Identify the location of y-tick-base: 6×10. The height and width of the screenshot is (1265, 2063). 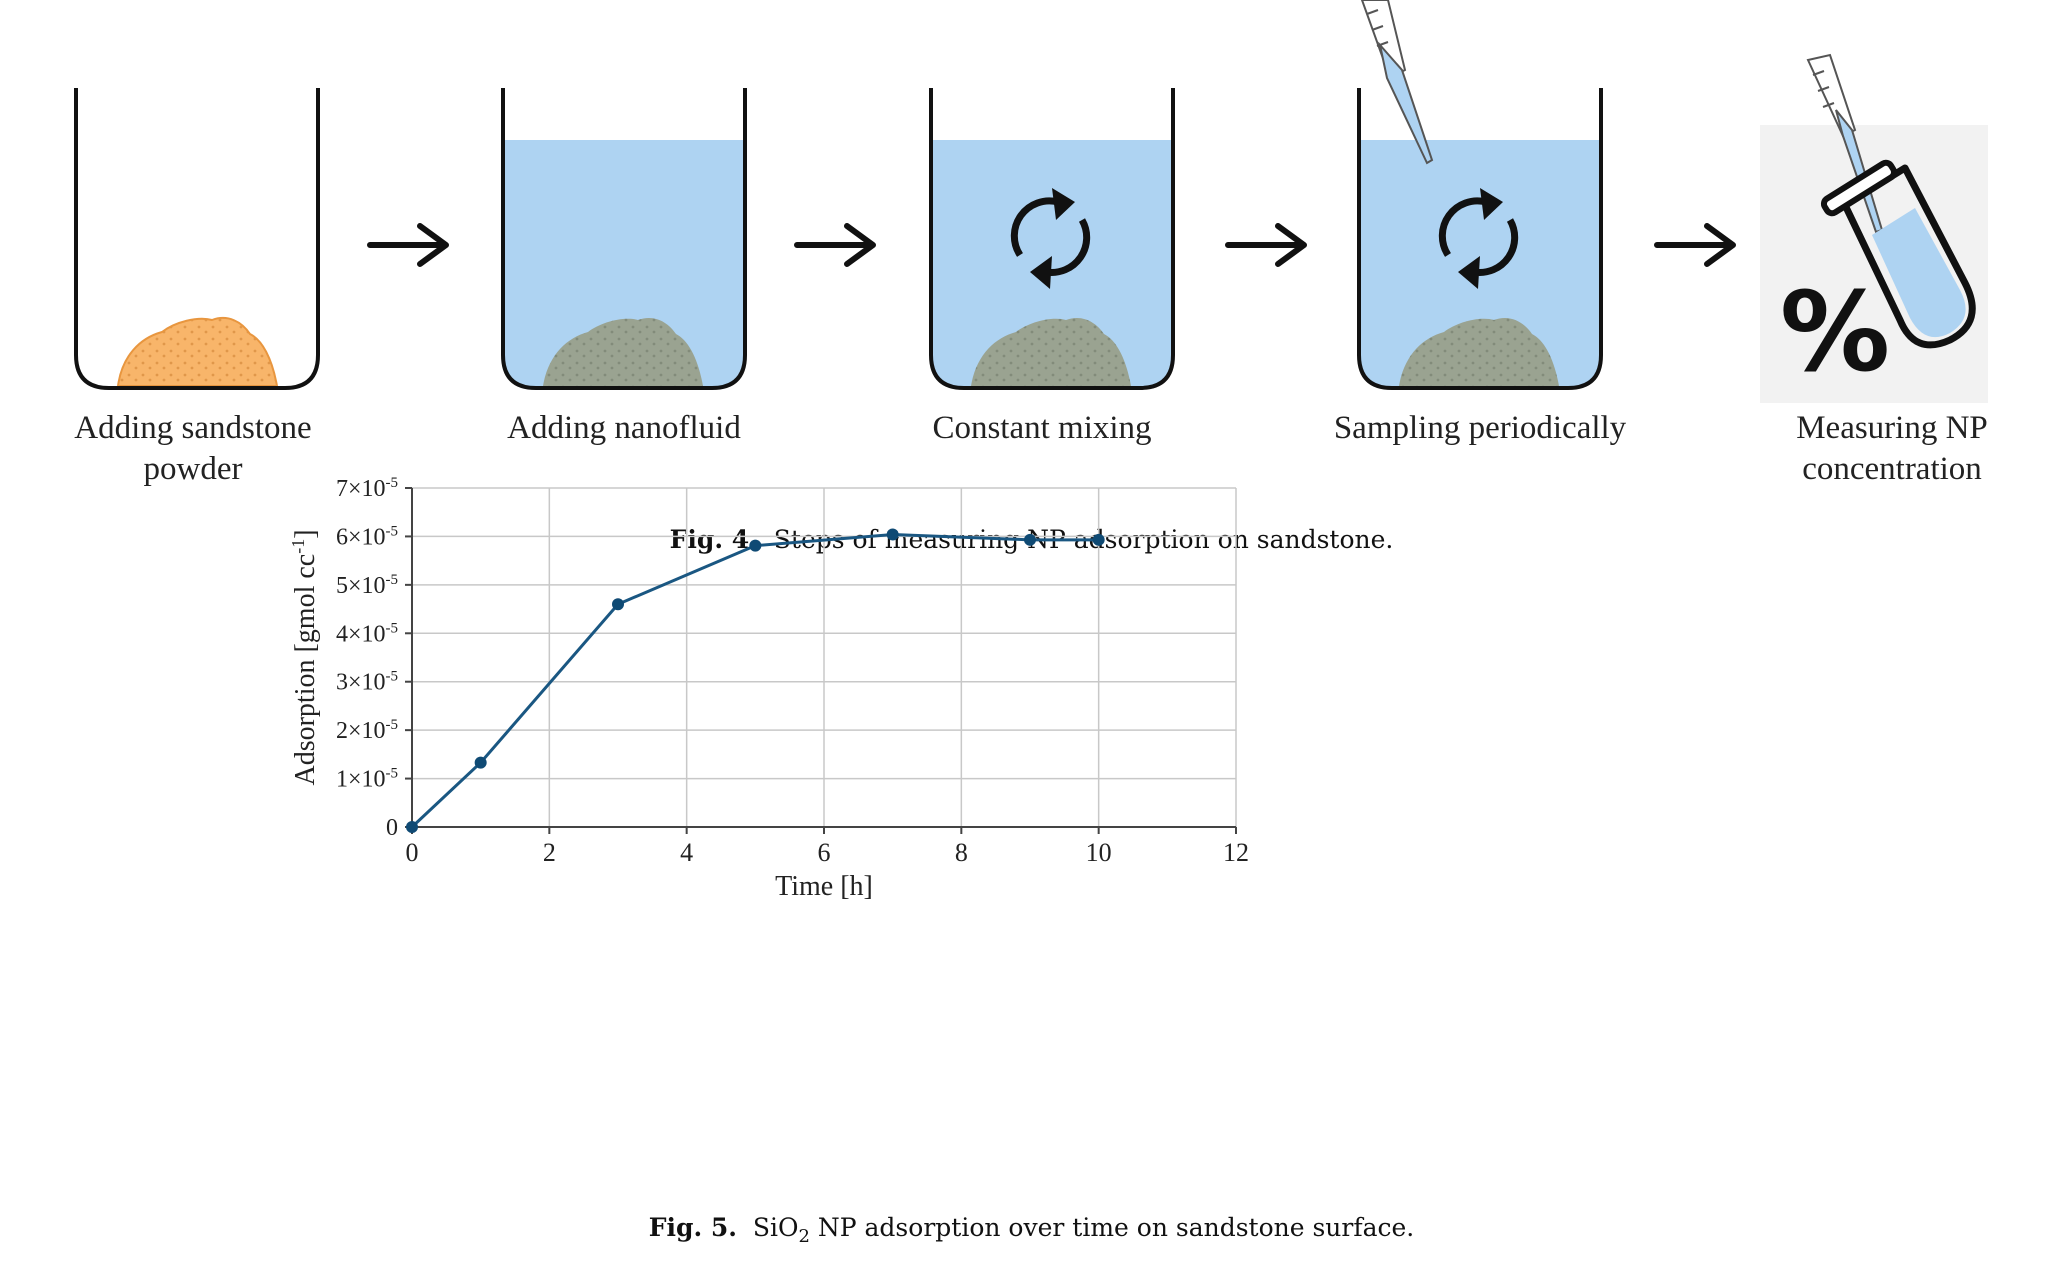
(361, 537).